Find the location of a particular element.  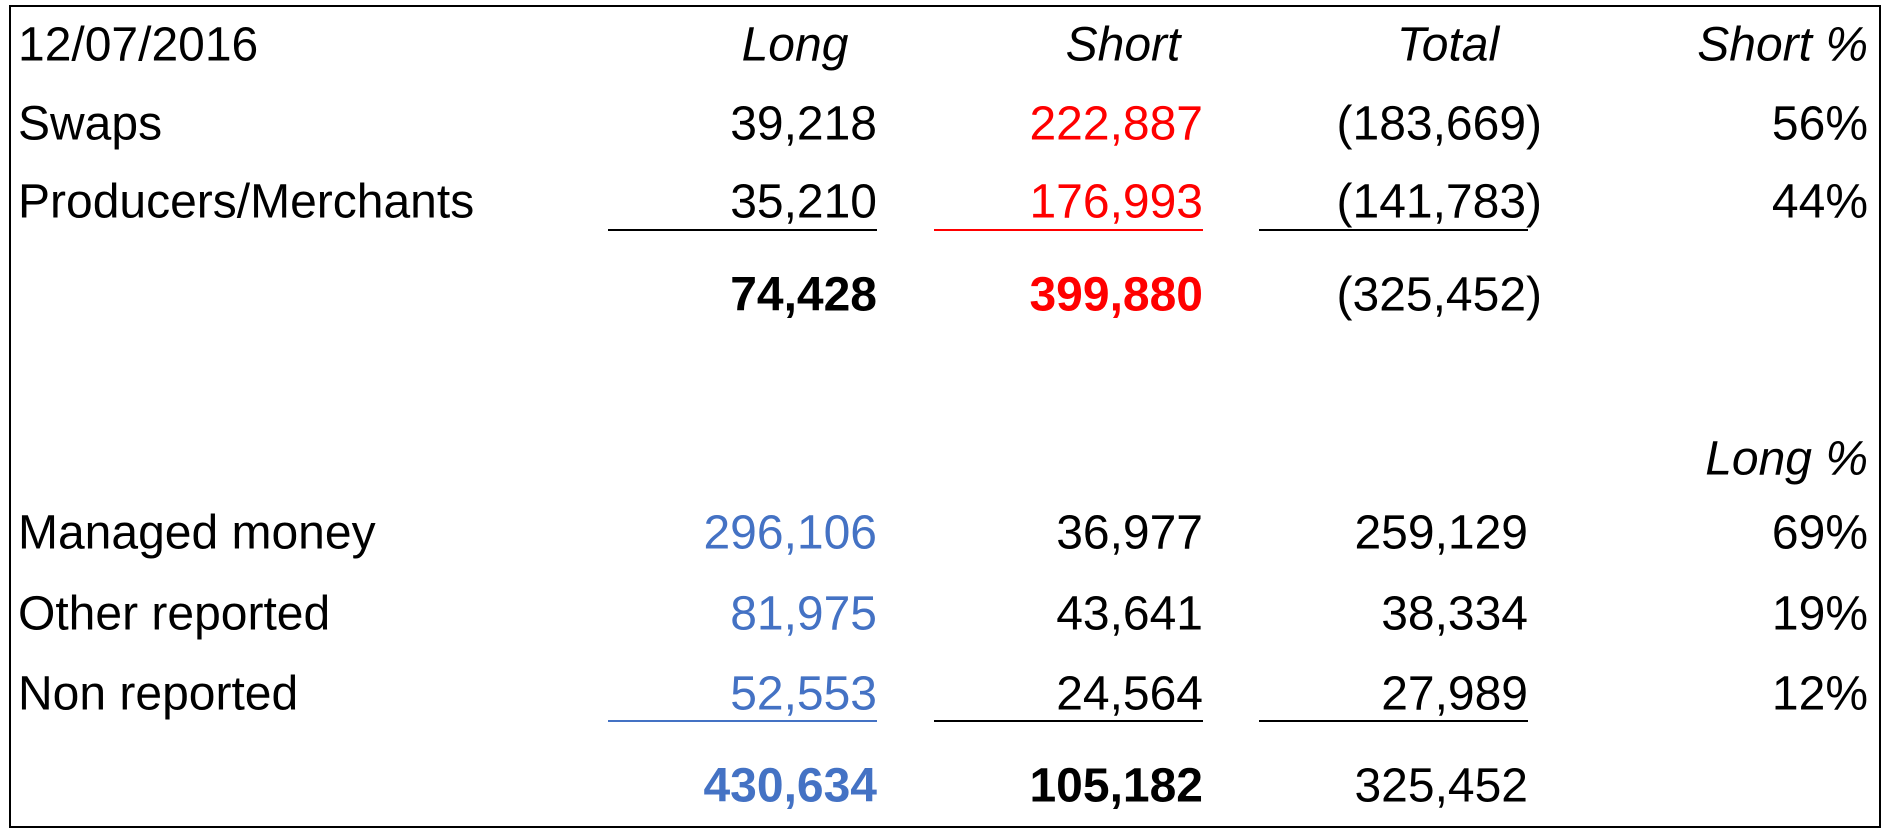

date: 12/07/2016 is located at coordinates (138, 45).